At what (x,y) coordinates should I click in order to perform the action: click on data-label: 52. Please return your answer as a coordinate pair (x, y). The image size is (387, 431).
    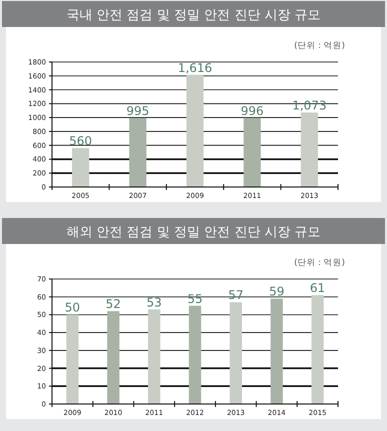
    Looking at the image, I should click on (113, 304).